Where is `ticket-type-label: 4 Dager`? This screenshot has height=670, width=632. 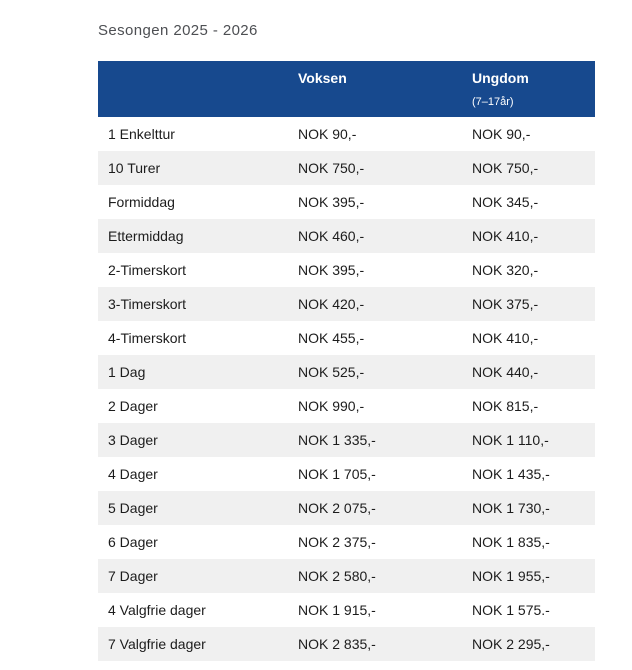
ticket-type-label: 4 Dager is located at coordinates (133, 474).